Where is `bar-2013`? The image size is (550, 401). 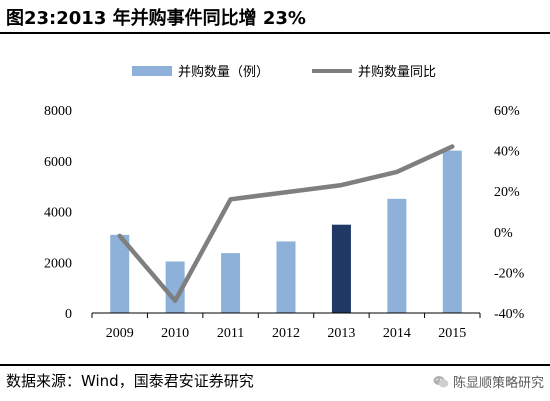
bar-2013 is located at coordinates (341, 268).